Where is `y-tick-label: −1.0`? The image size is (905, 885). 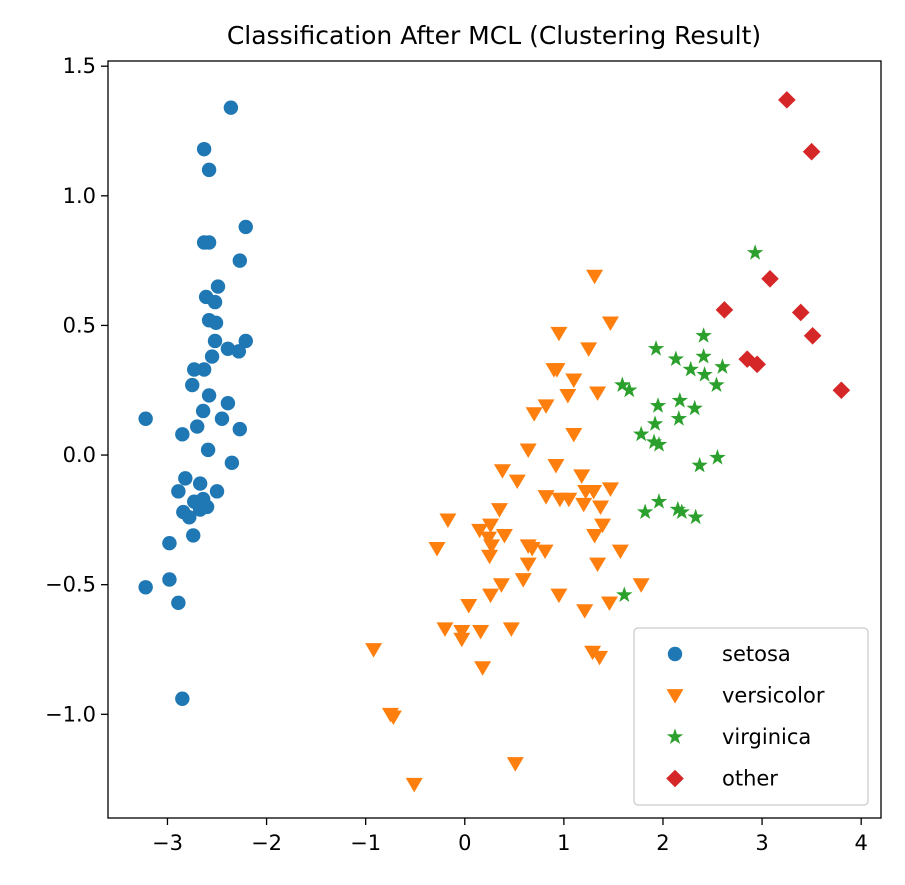
y-tick-label: −1.0 is located at coordinates (70, 714).